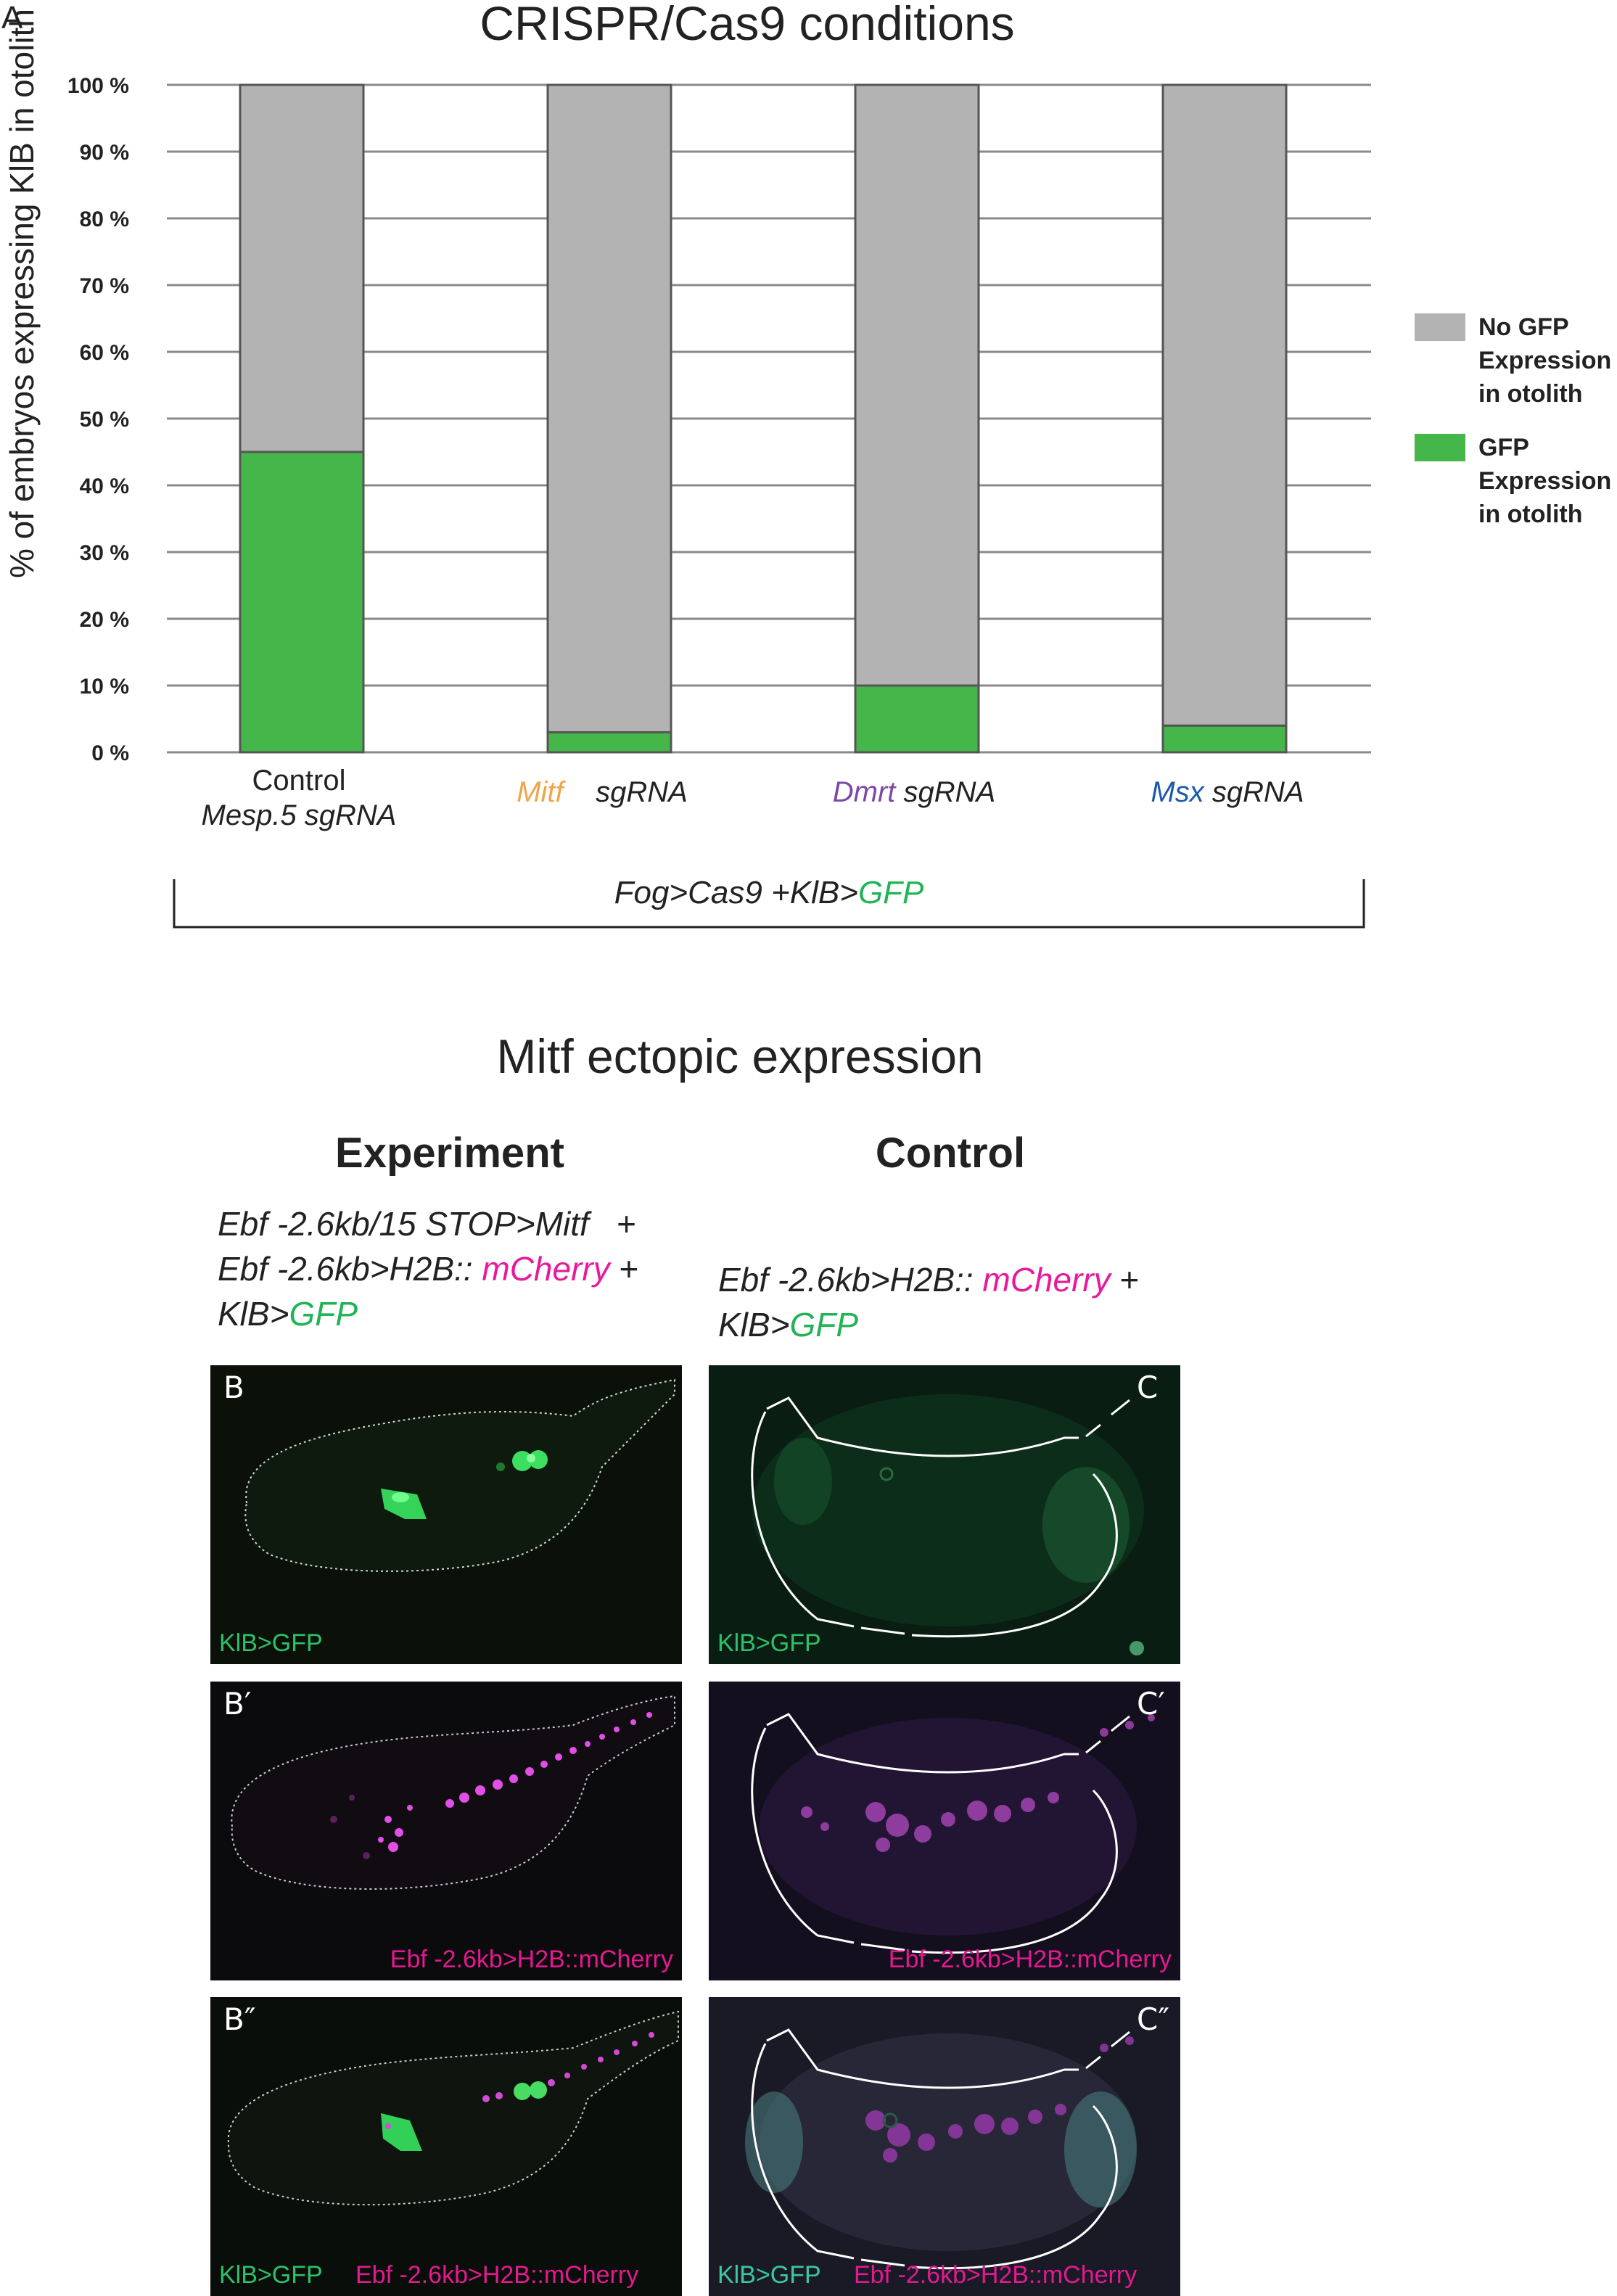 The width and height of the screenshot is (1617, 2296). Describe the element at coordinates (1257, 792) in the screenshot. I see `category-suffix-msx: sgRNA` at that location.